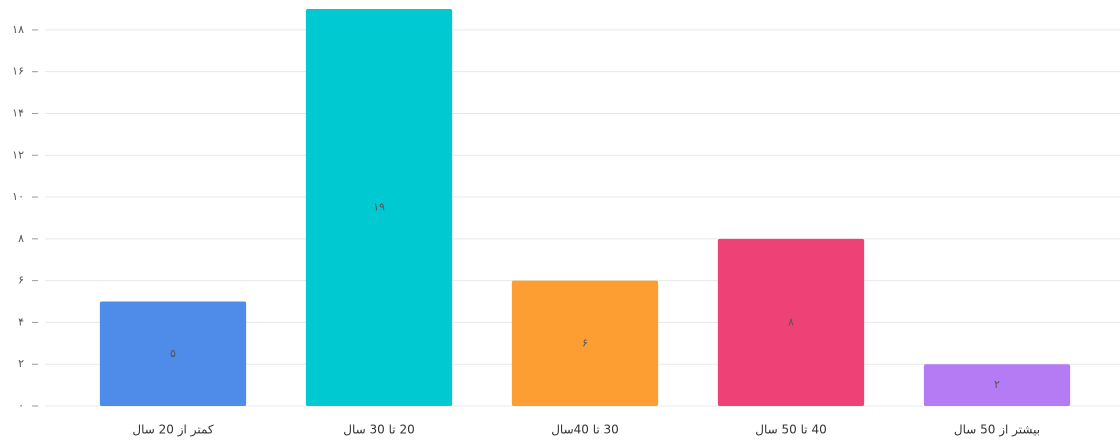 The width and height of the screenshot is (1120, 442). Describe the element at coordinates (21, 280) in the screenshot. I see `y-tick-label: ۶` at that location.